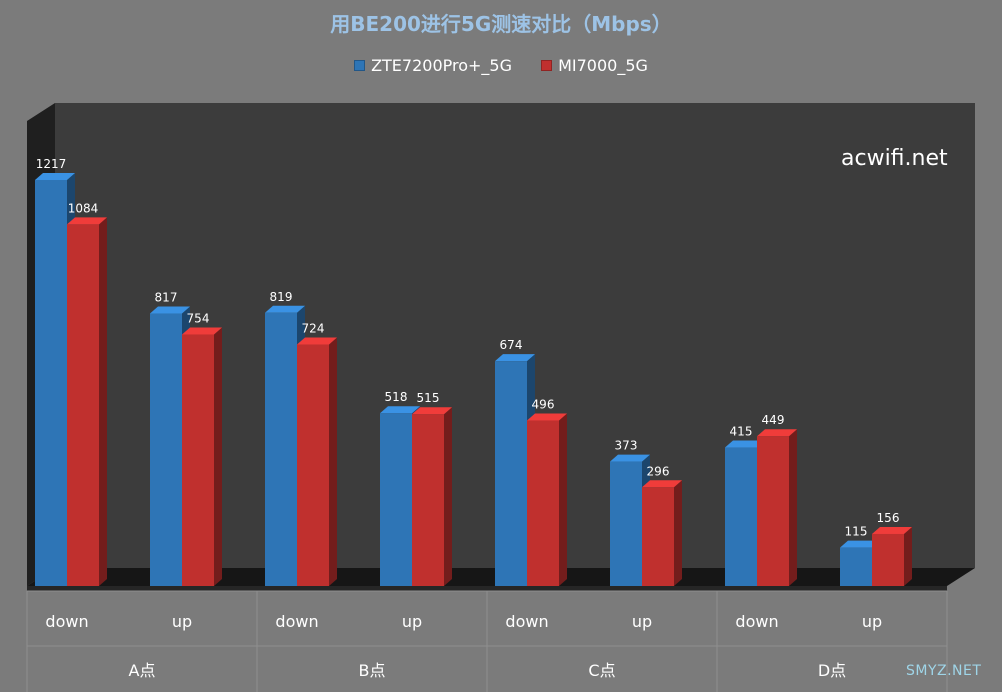 This screenshot has width=1002, height=692. Describe the element at coordinates (543, 405) in the screenshot. I see `data-label: 496` at that location.